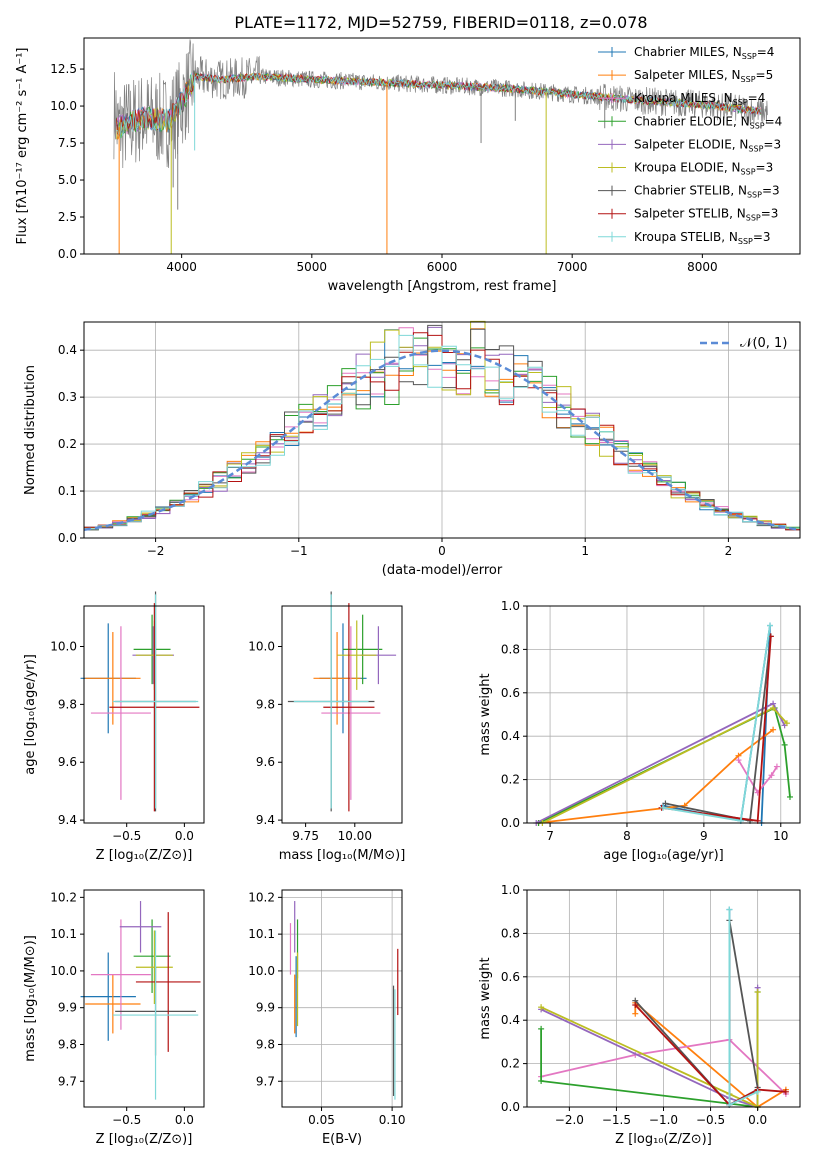 Image resolution: width=819 pixels, height=1170 pixels. Describe the element at coordinates (321, 1120) in the screenshot. I see `x-tick-label: 0.05` at that location.